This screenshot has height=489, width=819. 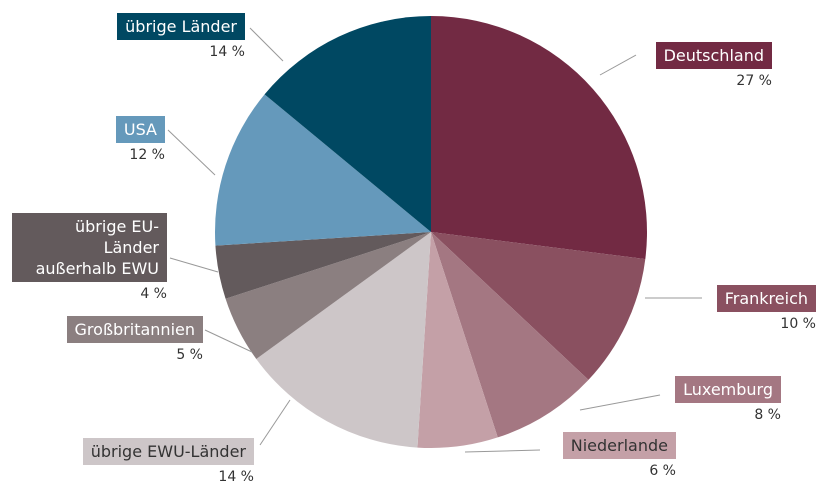 I want to click on value-label: 10 %, so click(x=798, y=324).